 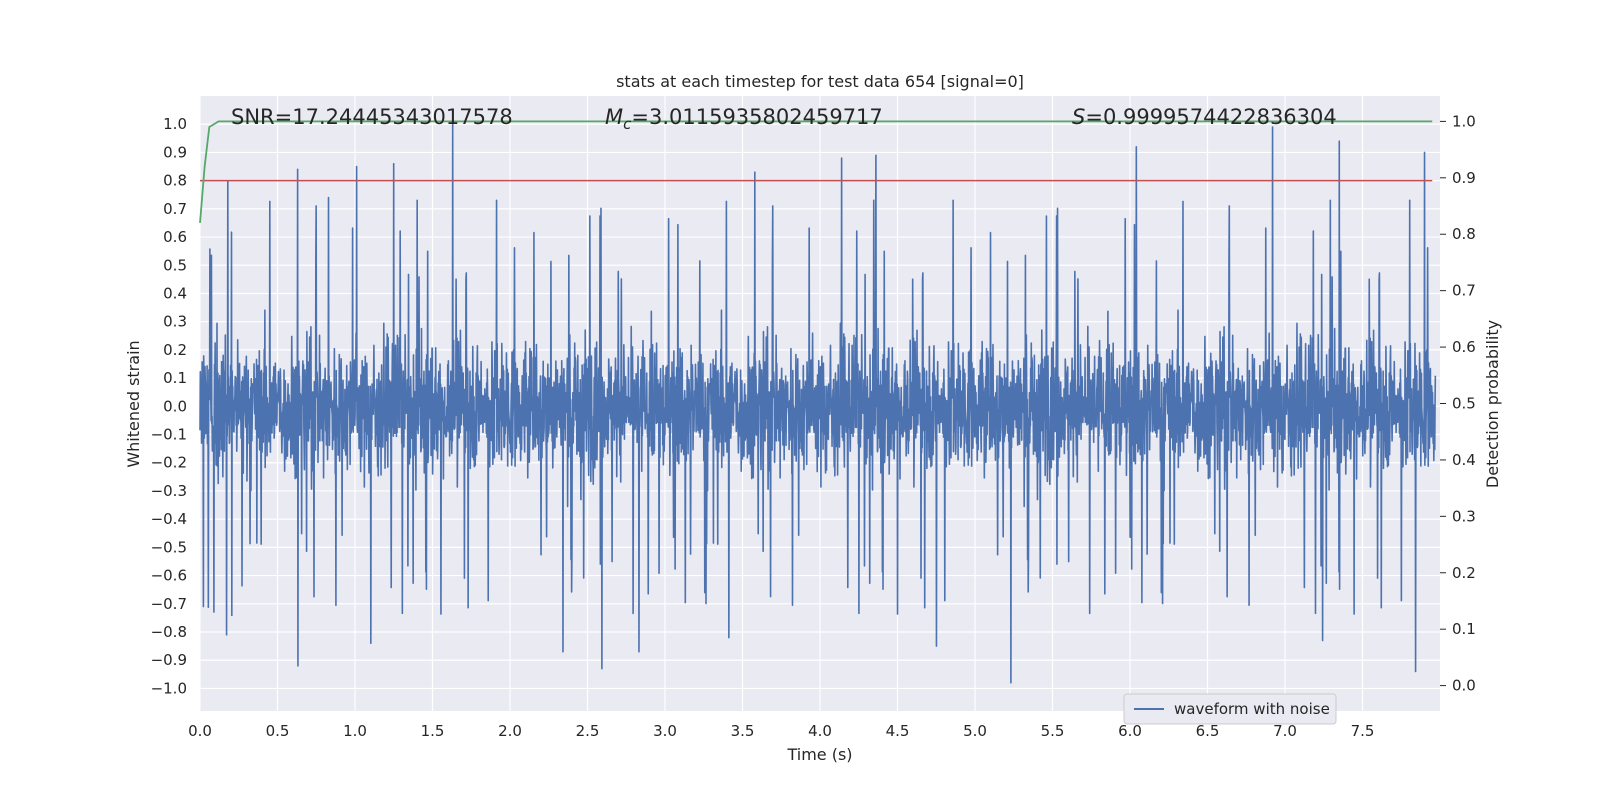 What do you see at coordinates (1464, 347) in the screenshot?
I see `y-right-tick-label: 0.6` at bounding box center [1464, 347].